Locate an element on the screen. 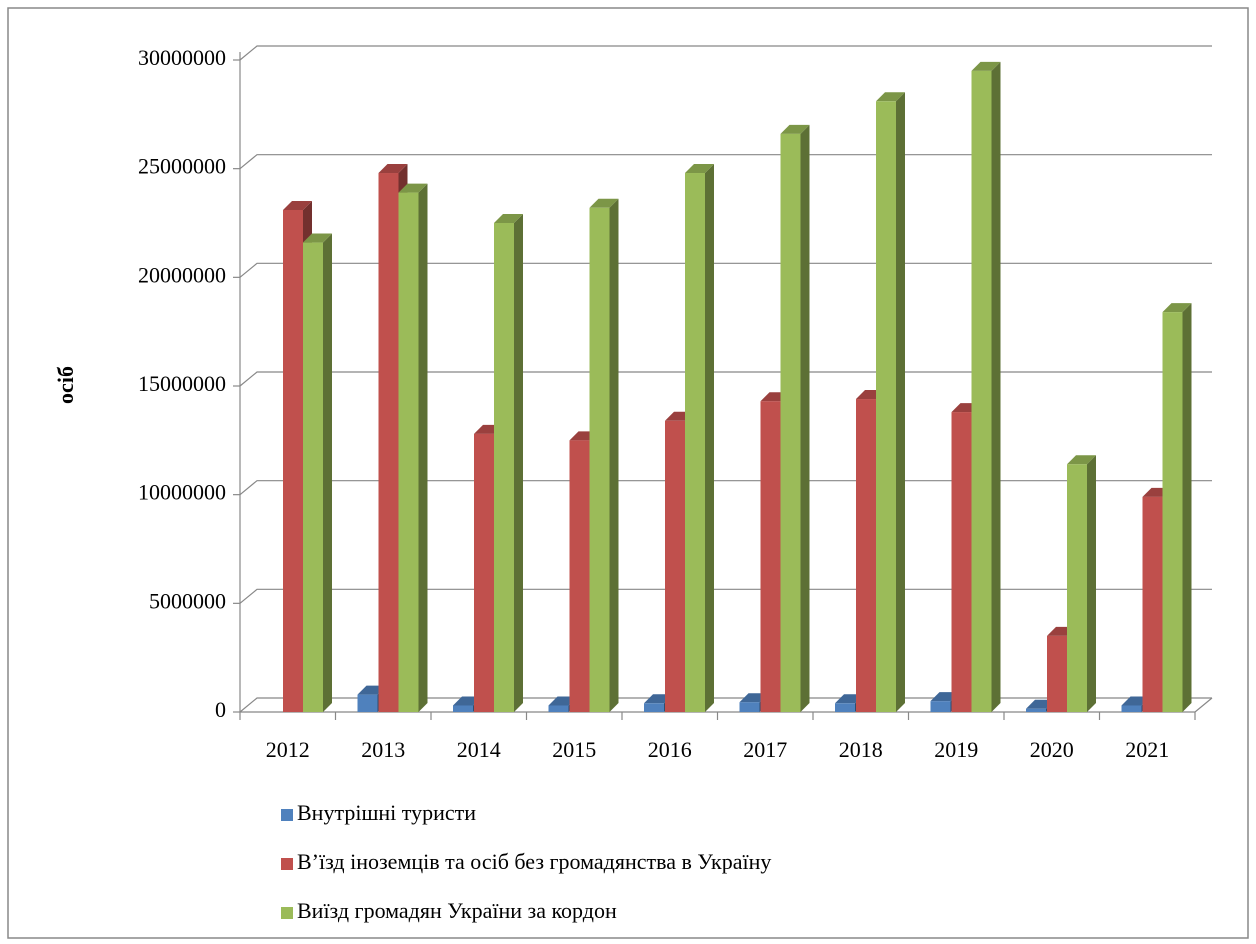 This screenshot has width=1256, height=944. y-tick-label: 20000000 is located at coordinates (182, 274).